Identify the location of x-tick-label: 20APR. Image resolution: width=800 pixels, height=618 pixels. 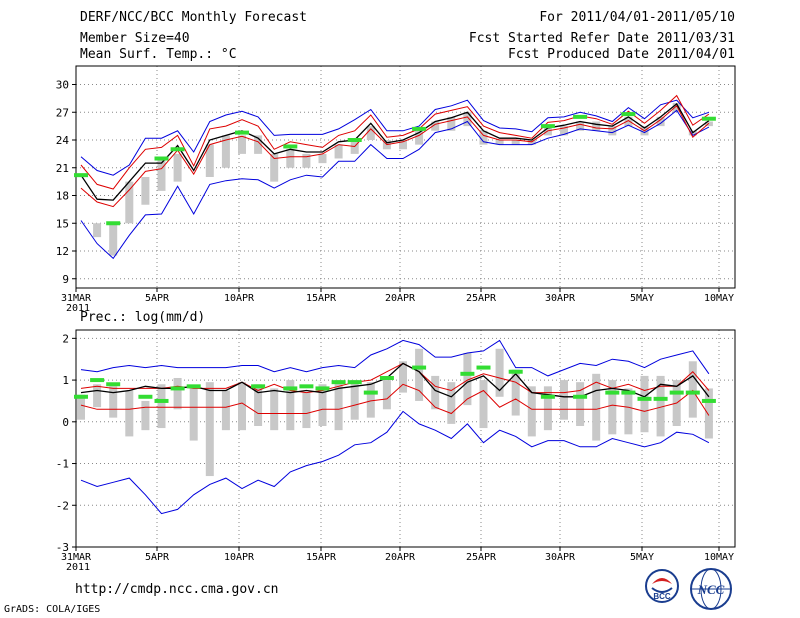
(400, 298).